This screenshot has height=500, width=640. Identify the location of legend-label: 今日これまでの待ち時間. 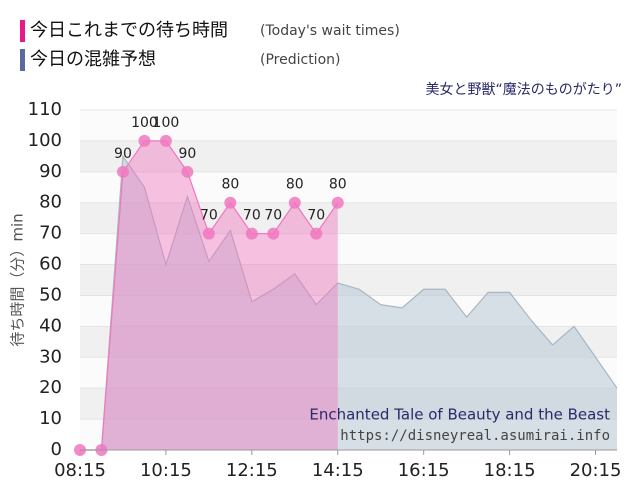
(129, 30).